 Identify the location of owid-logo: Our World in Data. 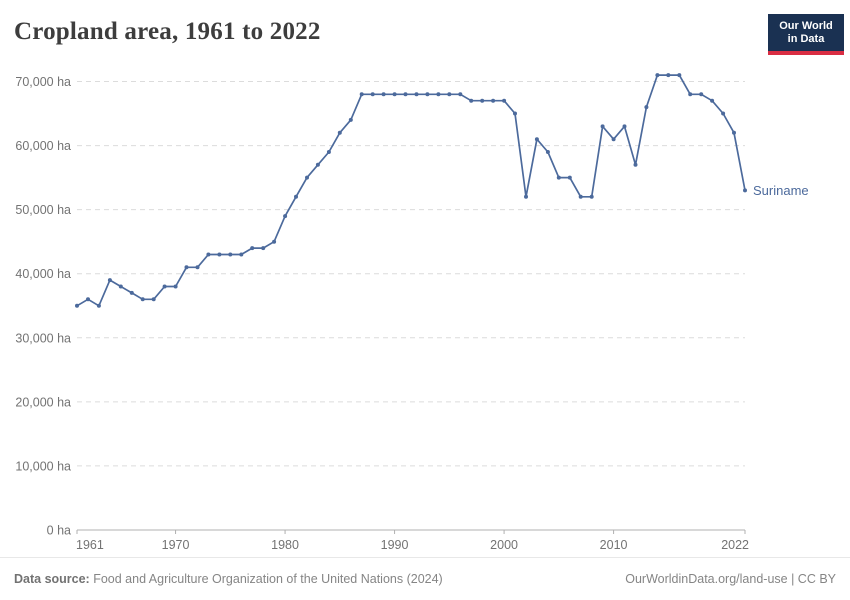
(806, 34).